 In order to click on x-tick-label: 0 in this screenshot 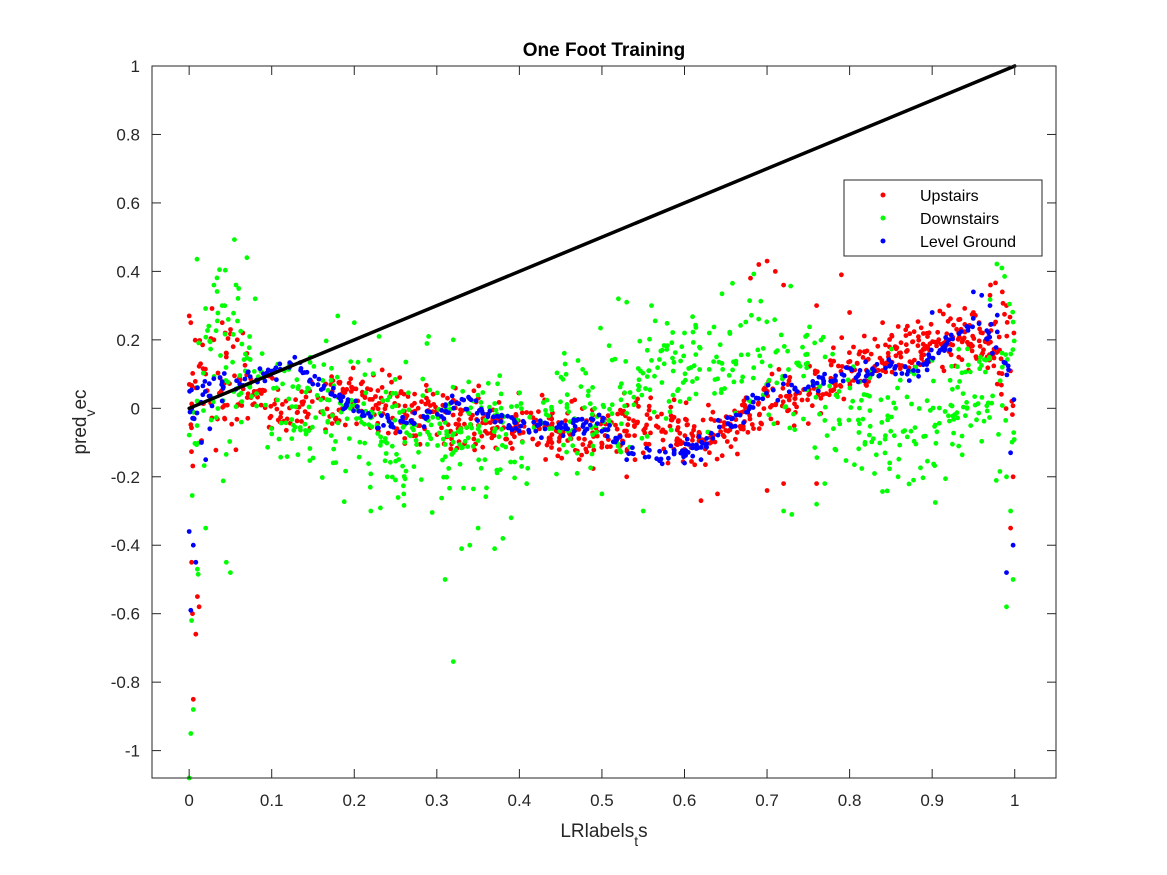, I will do `click(188, 800)`.